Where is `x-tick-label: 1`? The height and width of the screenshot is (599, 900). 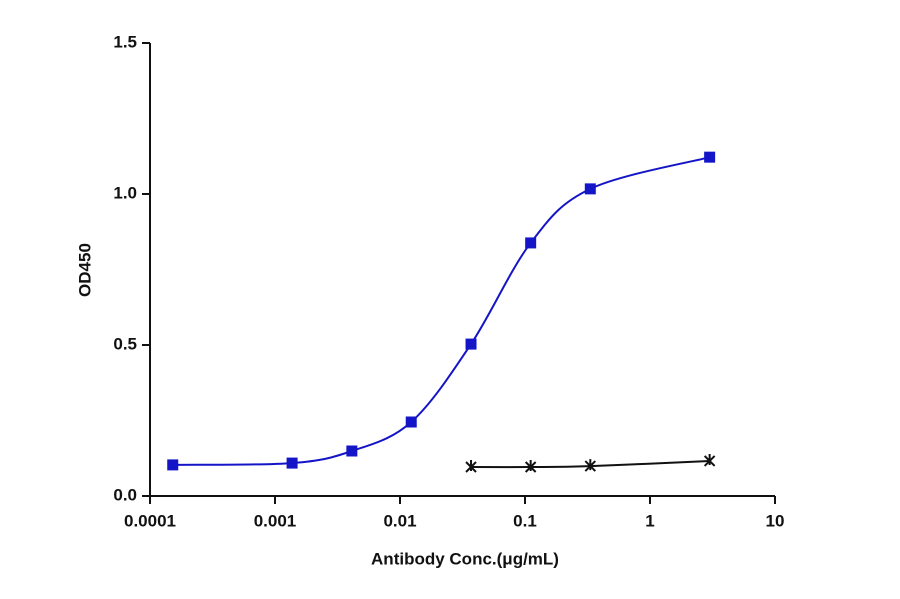
x-tick-label: 1 is located at coordinates (649, 520).